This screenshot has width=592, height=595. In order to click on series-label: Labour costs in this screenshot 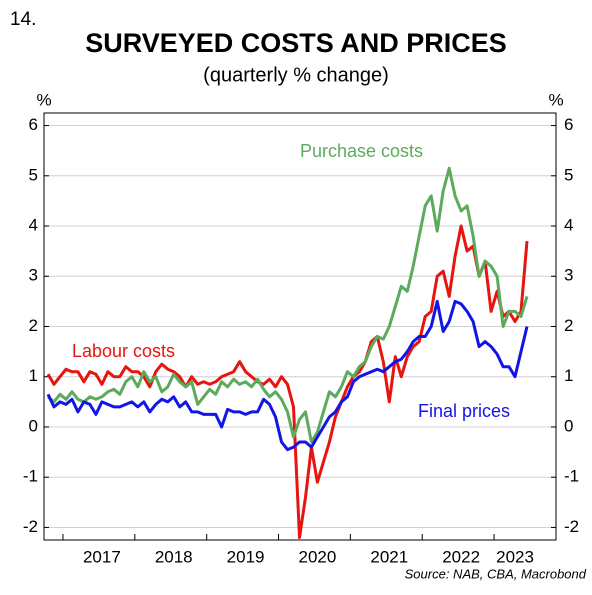, I will do `click(123, 351)`.